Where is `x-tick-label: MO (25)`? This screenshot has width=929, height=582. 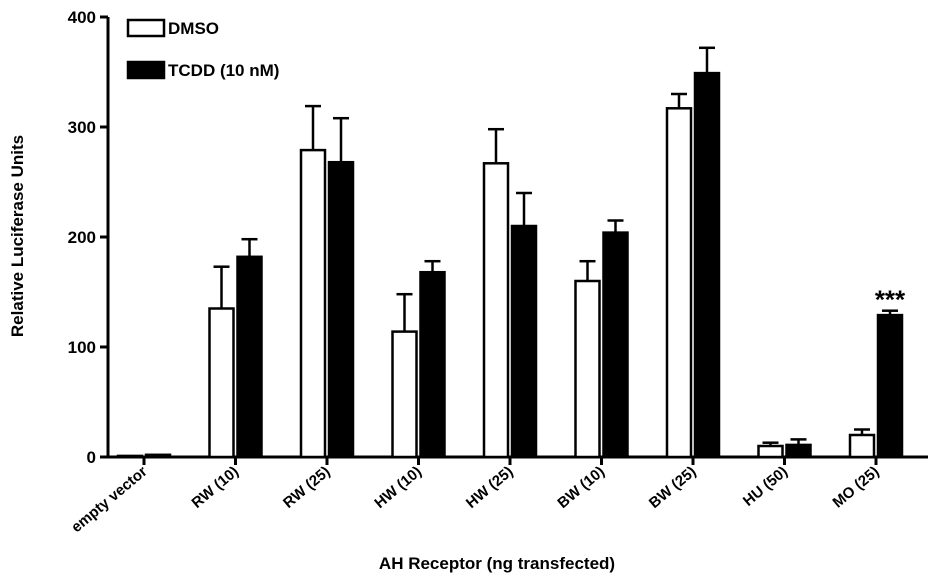 x-tick-label: MO (25) is located at coordinates (855, 487).